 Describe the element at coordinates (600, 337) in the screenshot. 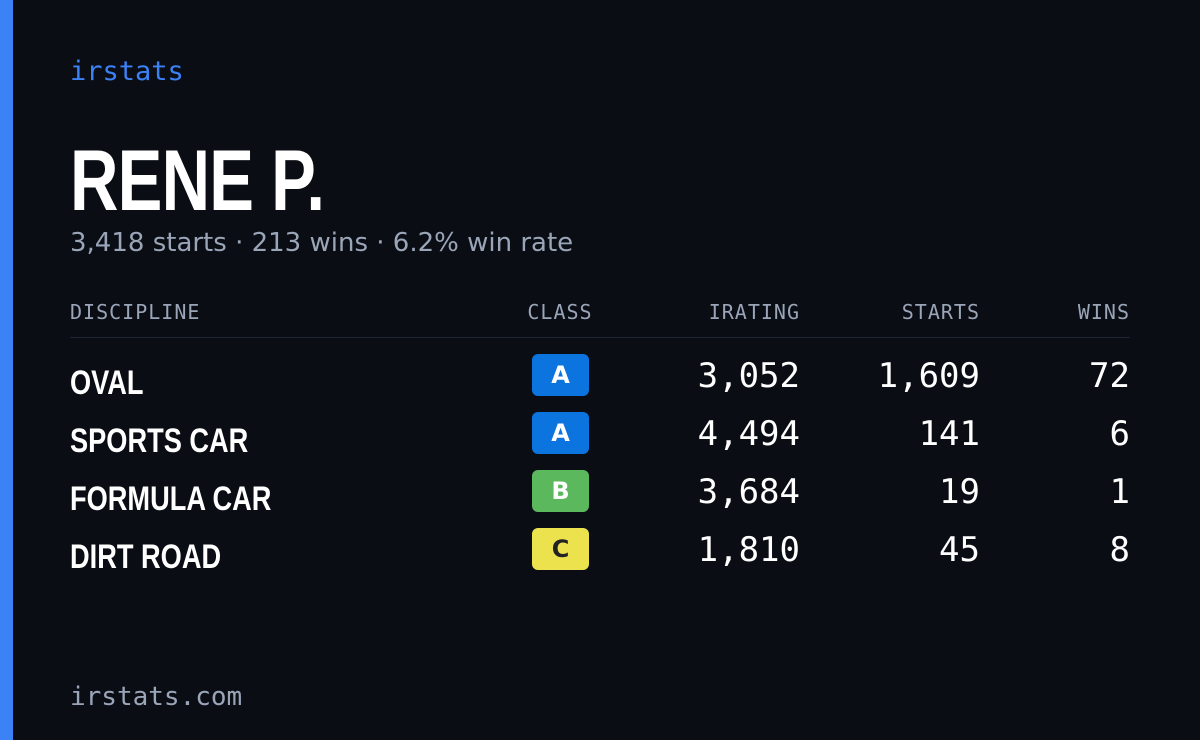

I see `header-rule` at that location.